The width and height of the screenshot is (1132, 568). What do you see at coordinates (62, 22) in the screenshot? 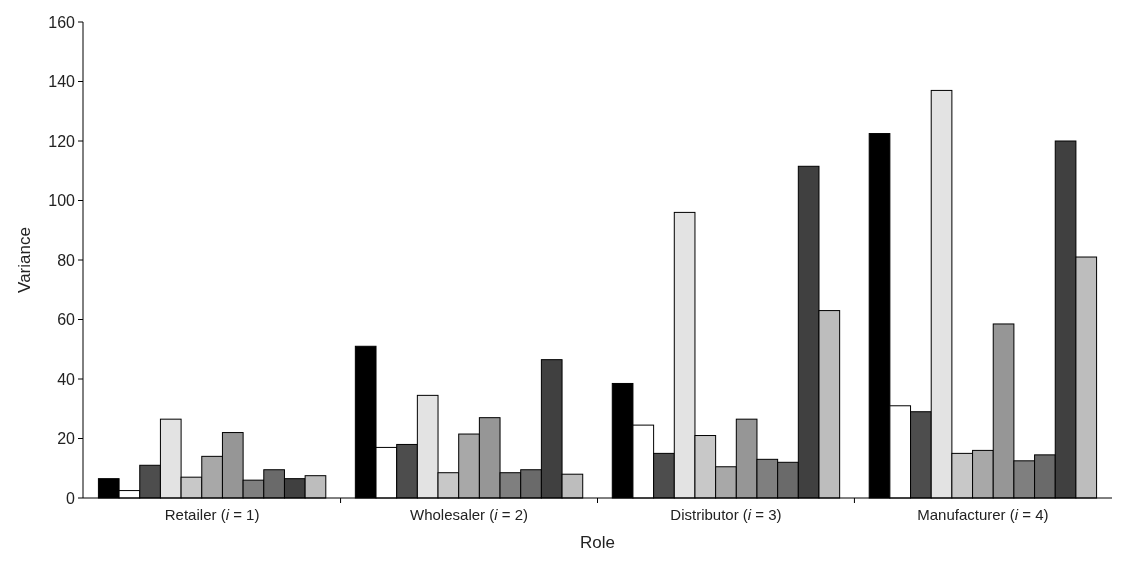
I see `y-tick-label: 160` at bounding box center [62, 22].